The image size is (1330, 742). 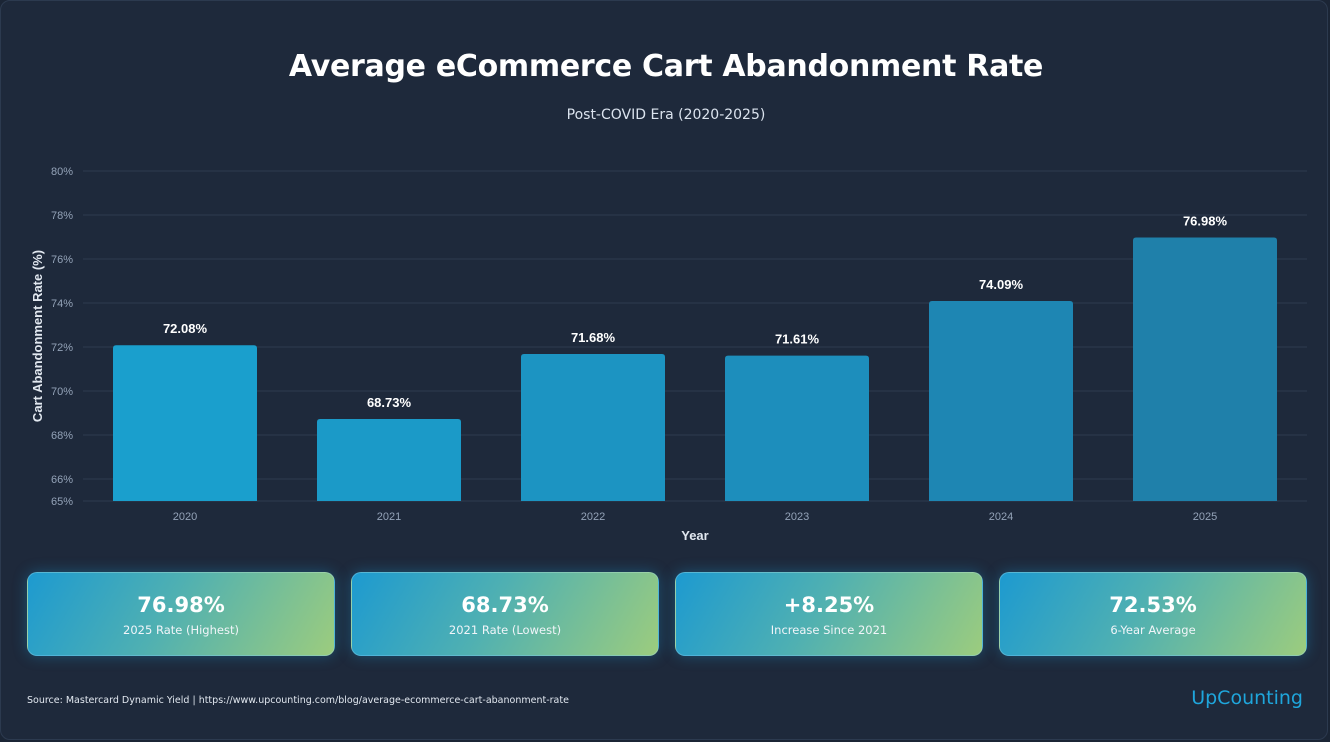 I want to click on bar-2020, so click(x=185, y=423).